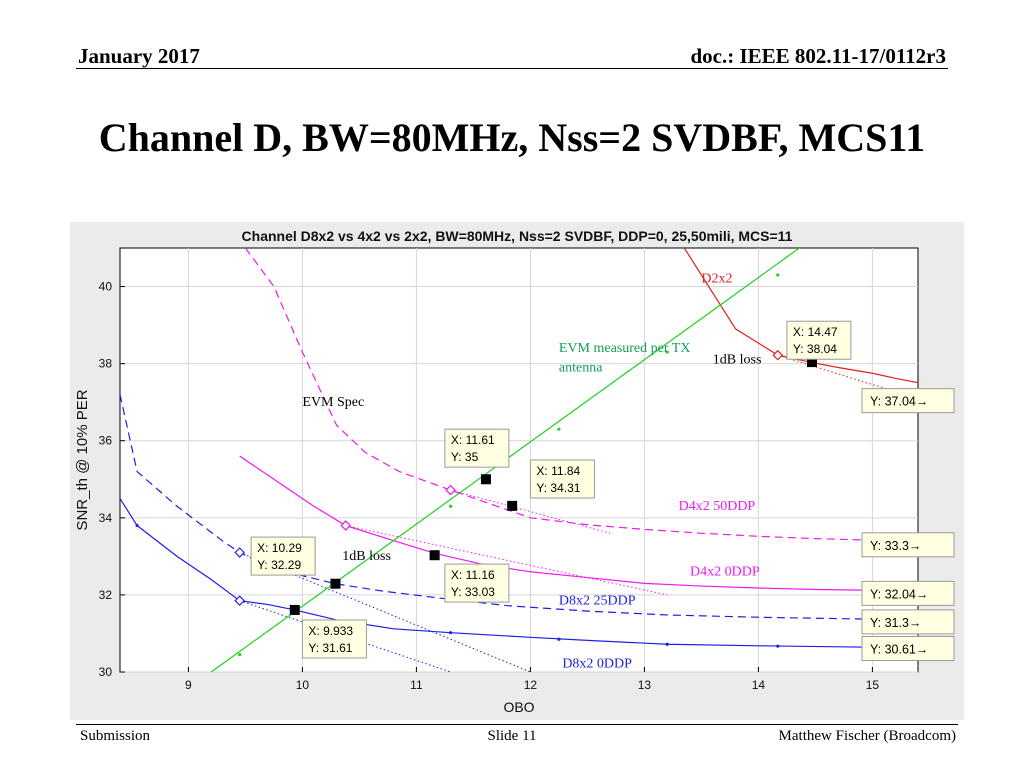 The width and height of the screenshot is (1024, 768). I want to click on datatip-text: Y: 33.03, so click(473, 592).